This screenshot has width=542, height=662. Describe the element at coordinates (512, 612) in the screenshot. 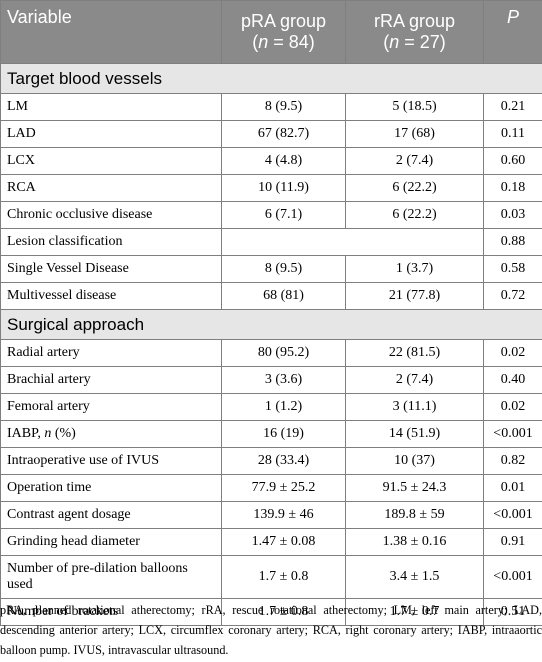

I see `cell-p-value: 0.51` at that location.